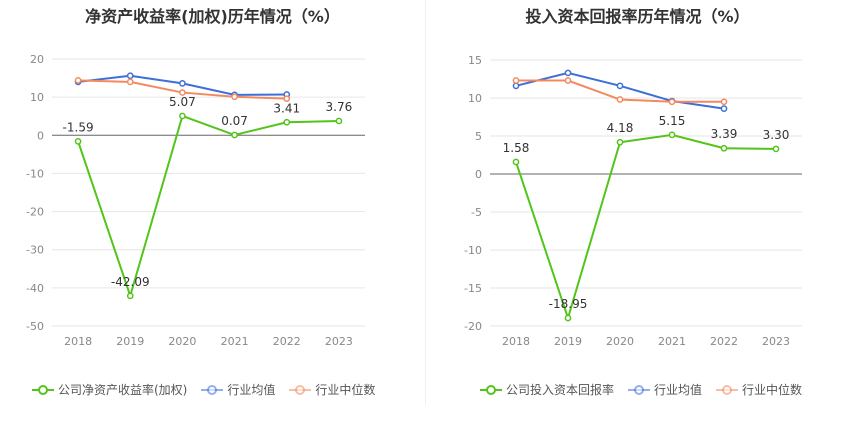  I want to click on data-label: 3.39, so click(724, 134).